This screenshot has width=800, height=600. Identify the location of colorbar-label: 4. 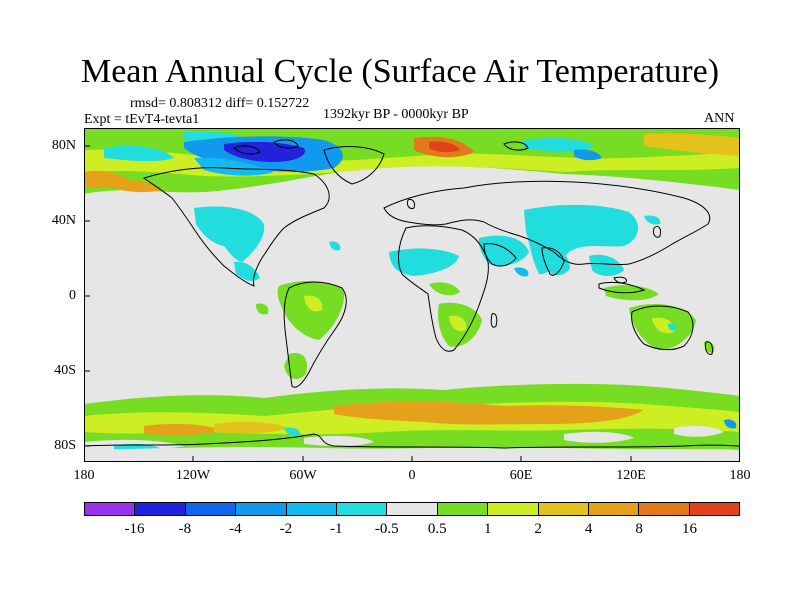
(588, 529).